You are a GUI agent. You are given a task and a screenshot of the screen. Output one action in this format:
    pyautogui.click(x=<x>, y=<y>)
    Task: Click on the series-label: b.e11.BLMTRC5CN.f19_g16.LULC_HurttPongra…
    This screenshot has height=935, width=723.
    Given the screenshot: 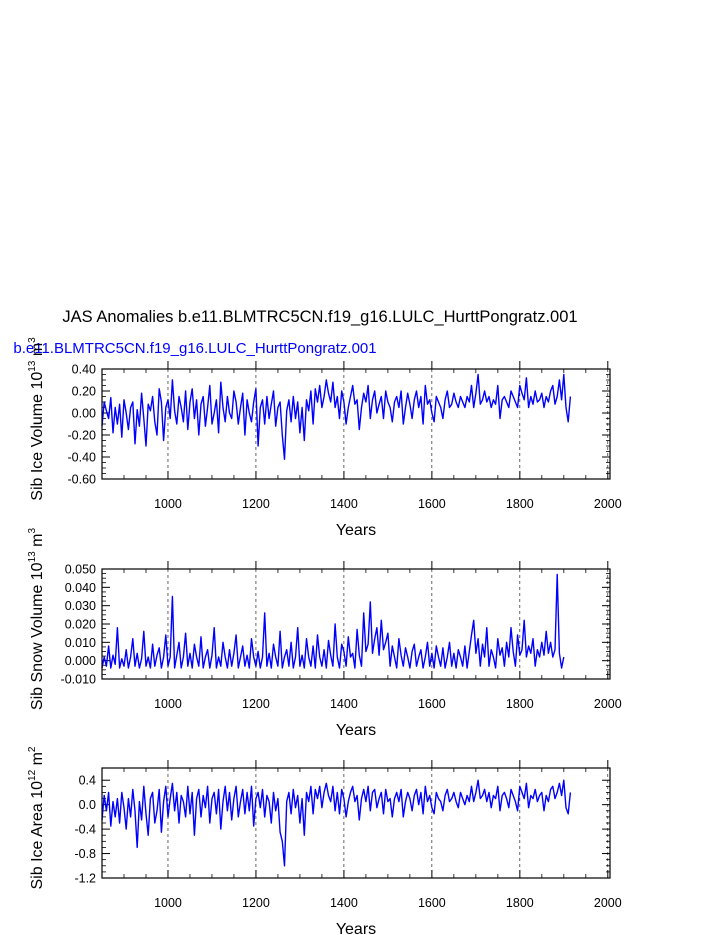 What is the action you would take?
    pyautogui.click(x=194, y=348)
    